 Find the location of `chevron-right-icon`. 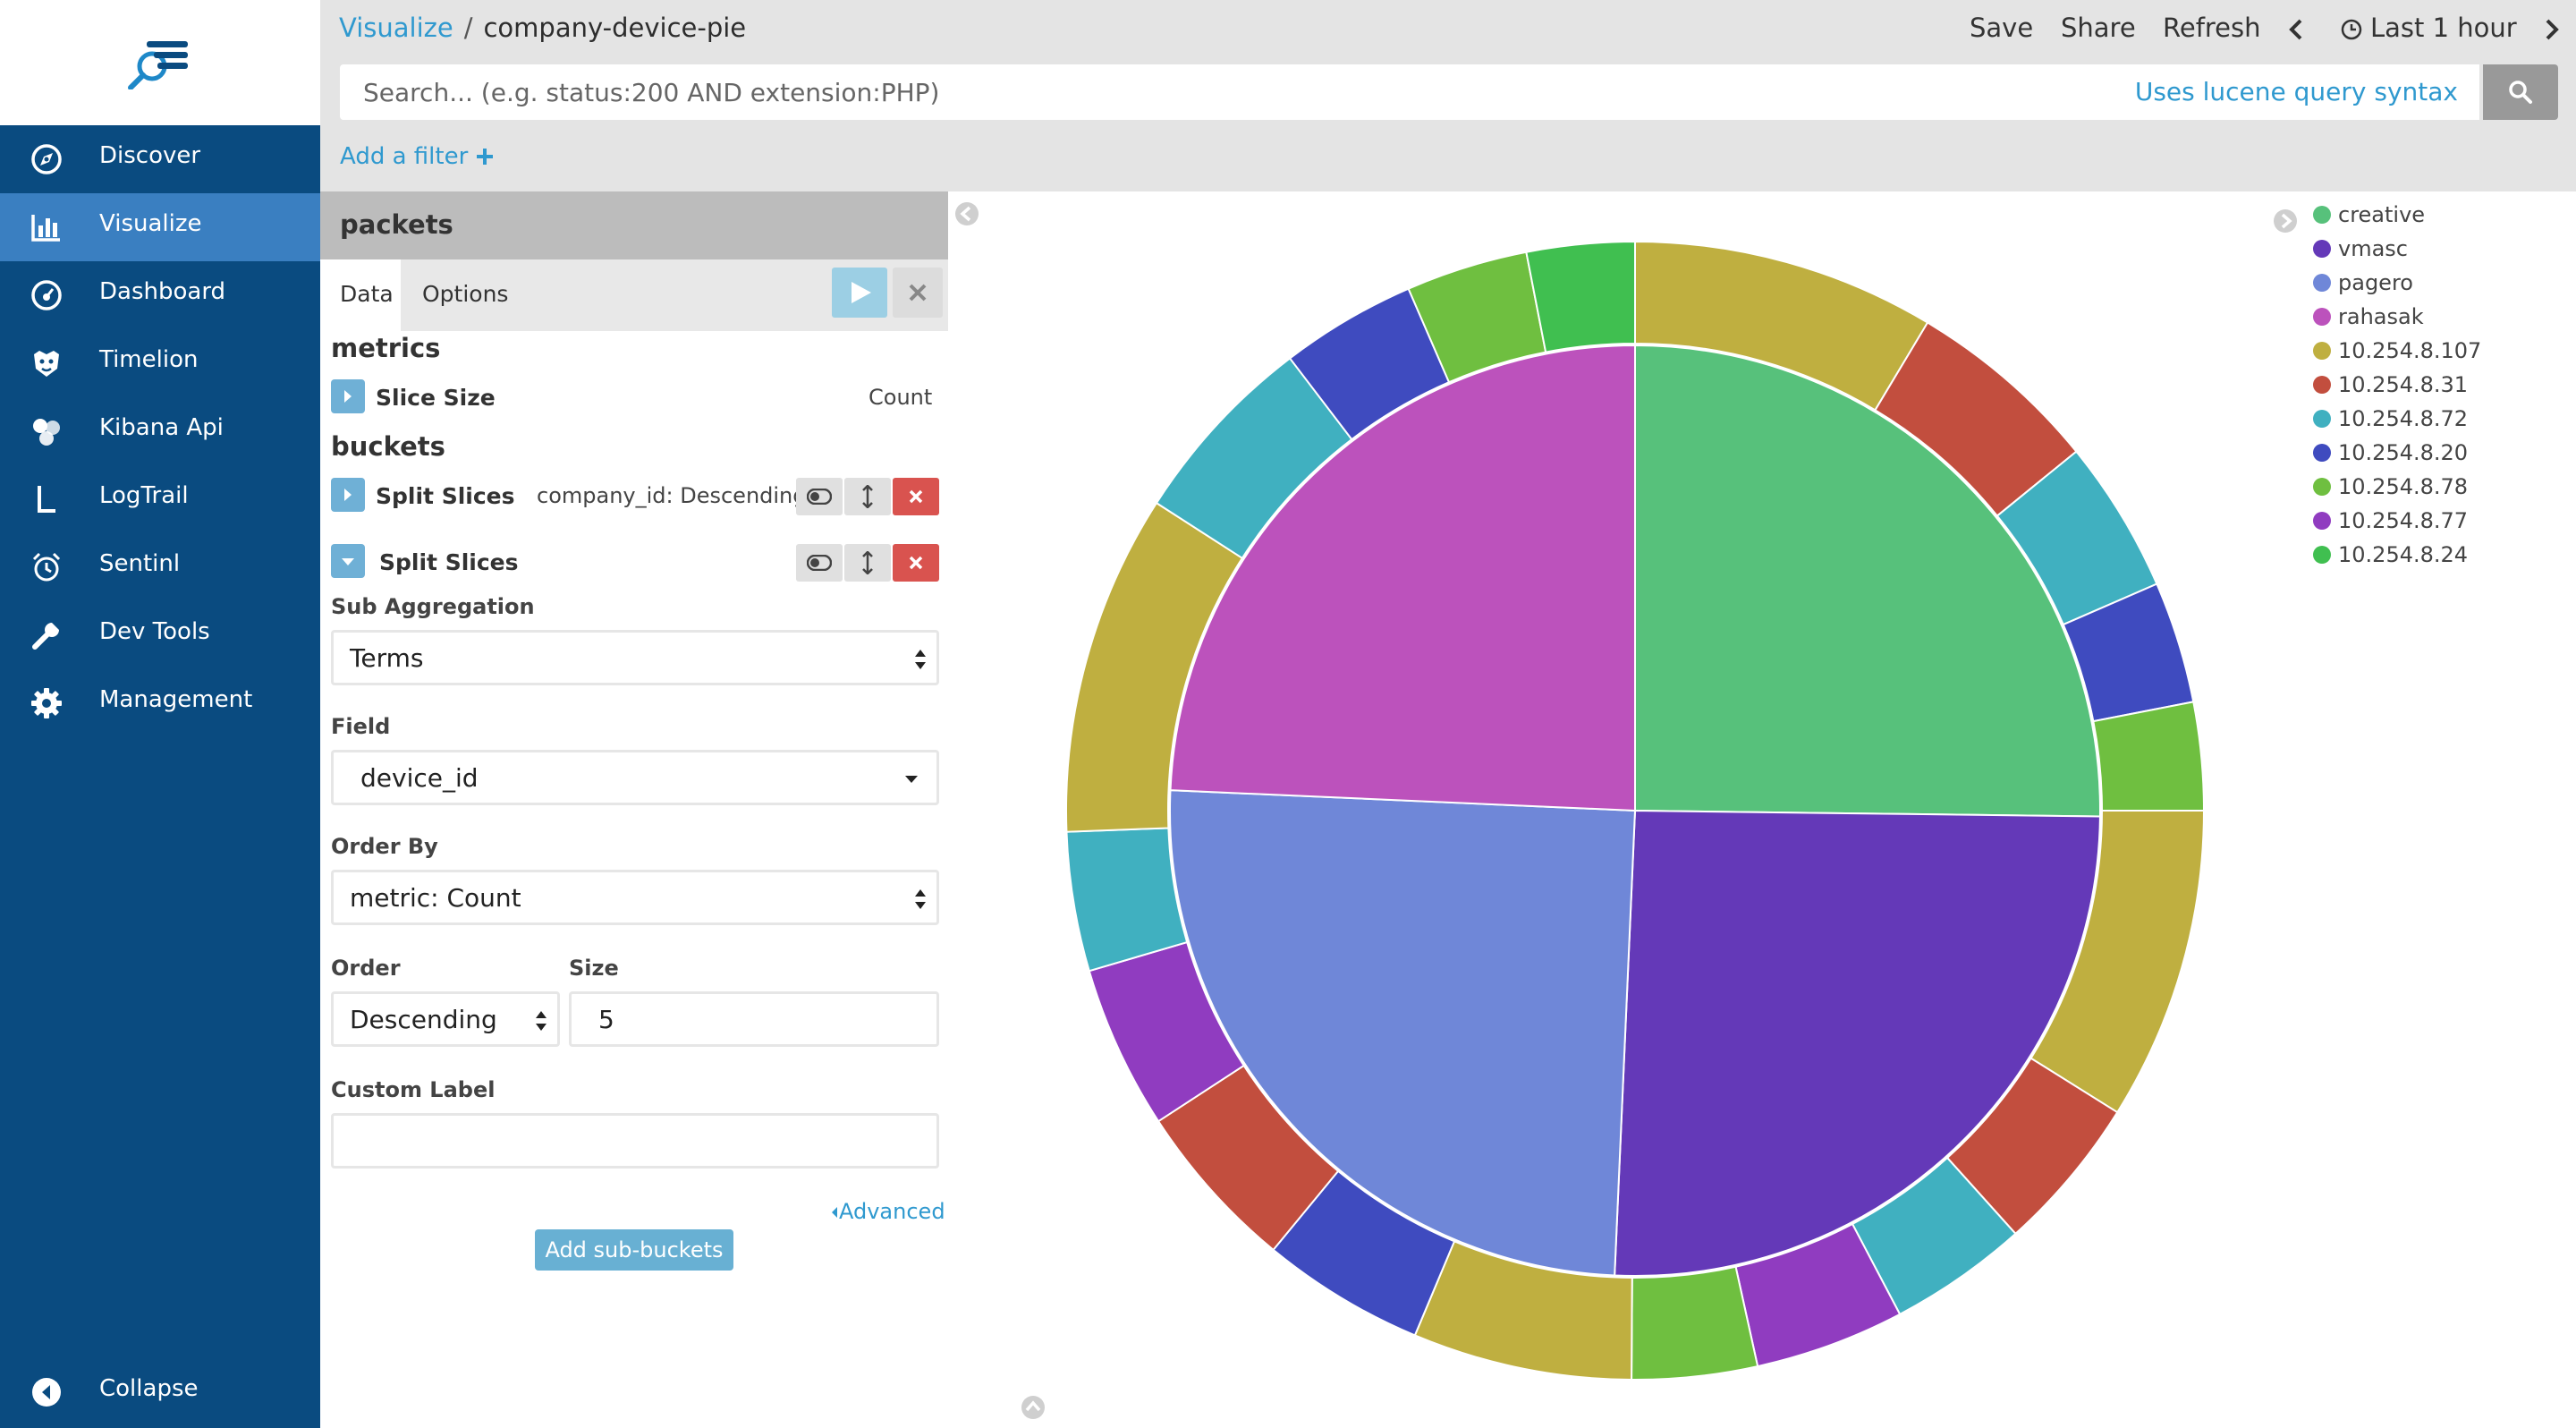

chevron-right-icon is located at coordinates (348, 495).